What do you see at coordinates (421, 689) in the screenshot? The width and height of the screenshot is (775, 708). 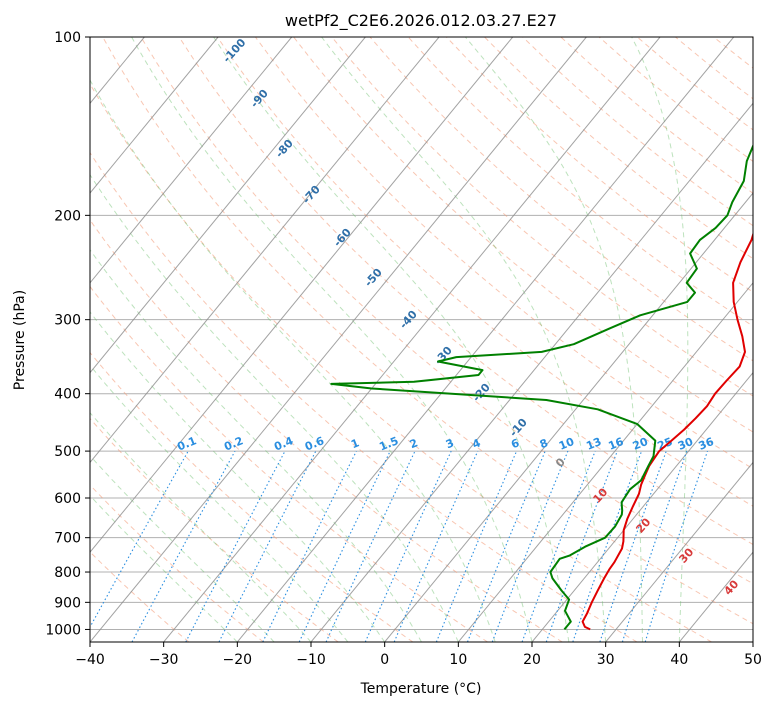 I see `x-axis-label: Temperature (°C)` at bounding box center [421, 689].